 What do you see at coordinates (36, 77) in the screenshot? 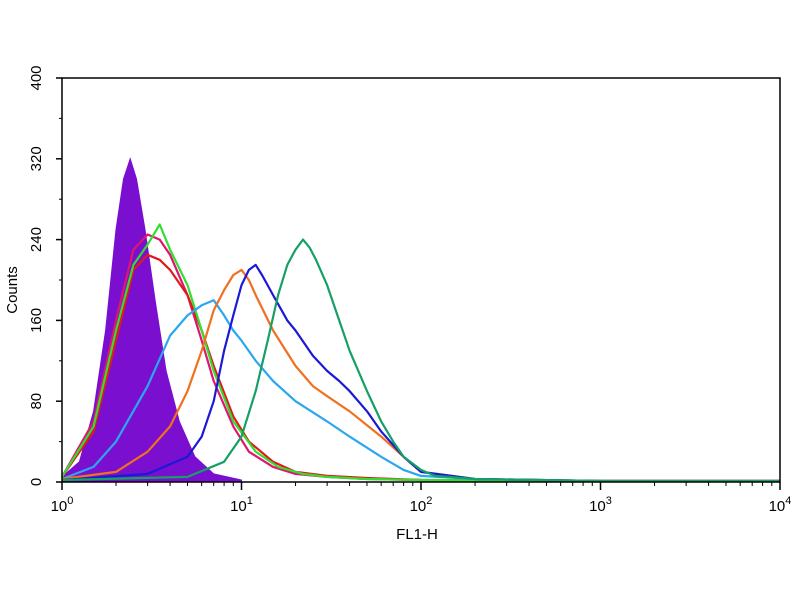
I see `y-tick-label-5: 400` at bounding box center [36, 77].